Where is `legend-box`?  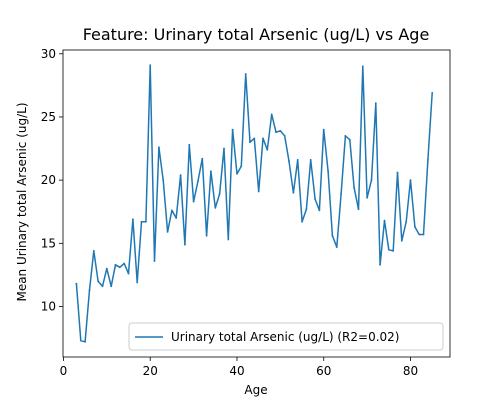
legend-box is located at coordinates (286, 336).